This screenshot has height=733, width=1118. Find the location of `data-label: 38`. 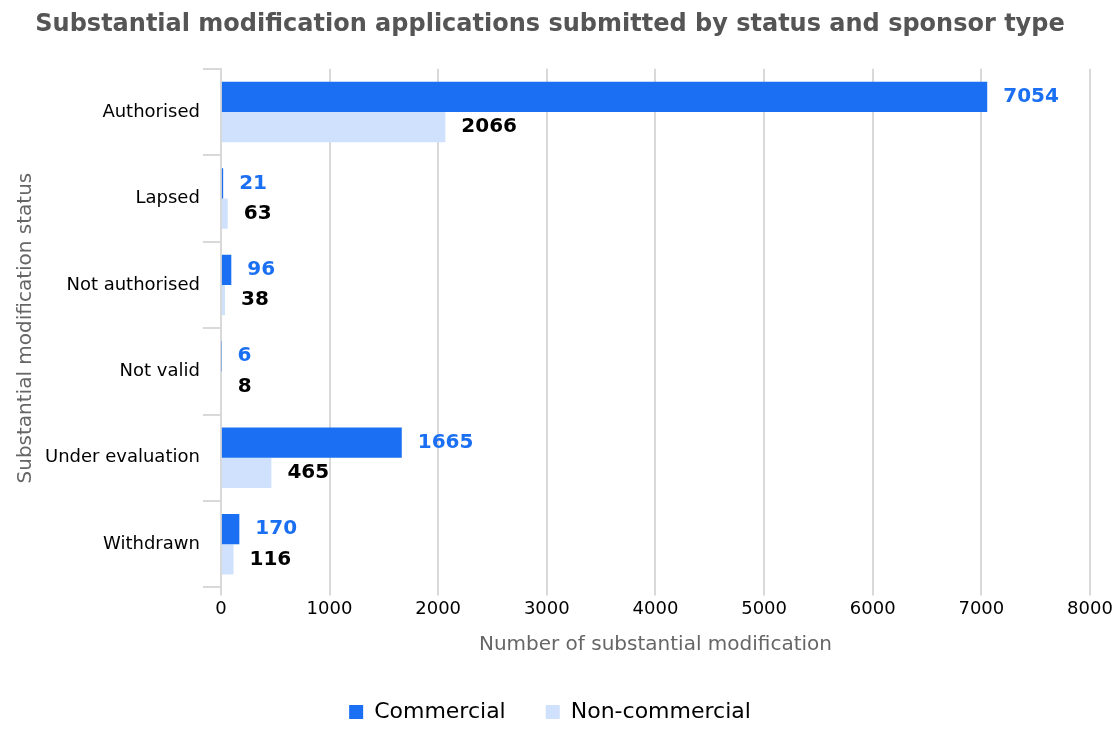

data-label: 38 is located at coordinates (255, 298).